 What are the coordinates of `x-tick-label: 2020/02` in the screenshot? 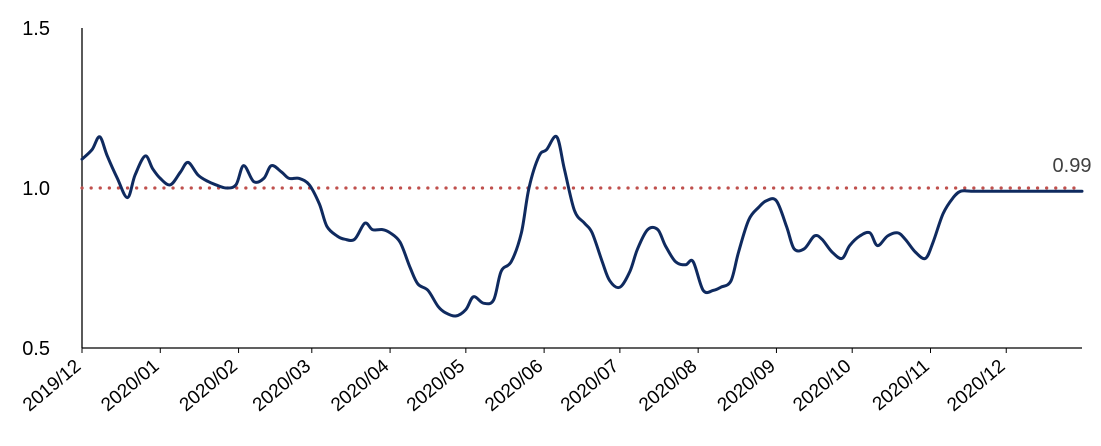 It's located at (209, 386).